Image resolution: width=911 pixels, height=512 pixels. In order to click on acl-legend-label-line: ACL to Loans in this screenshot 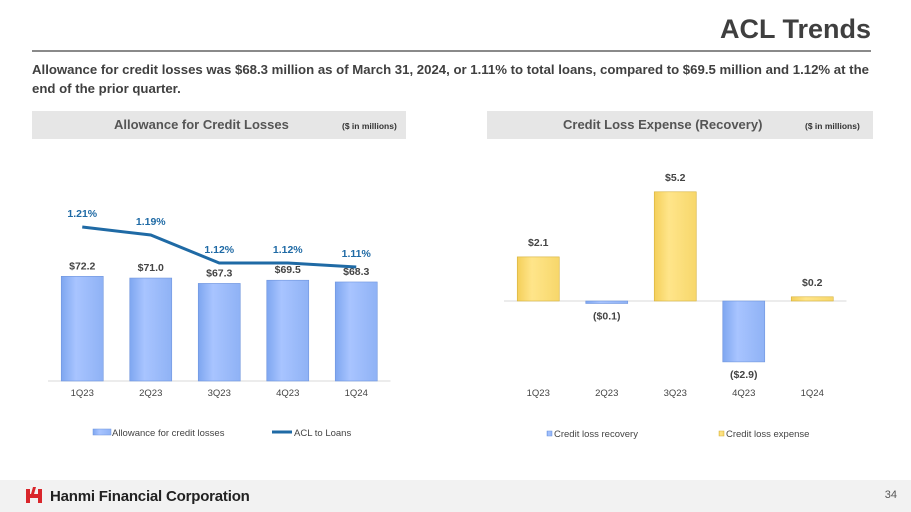, I will do `click(322, 433)`.